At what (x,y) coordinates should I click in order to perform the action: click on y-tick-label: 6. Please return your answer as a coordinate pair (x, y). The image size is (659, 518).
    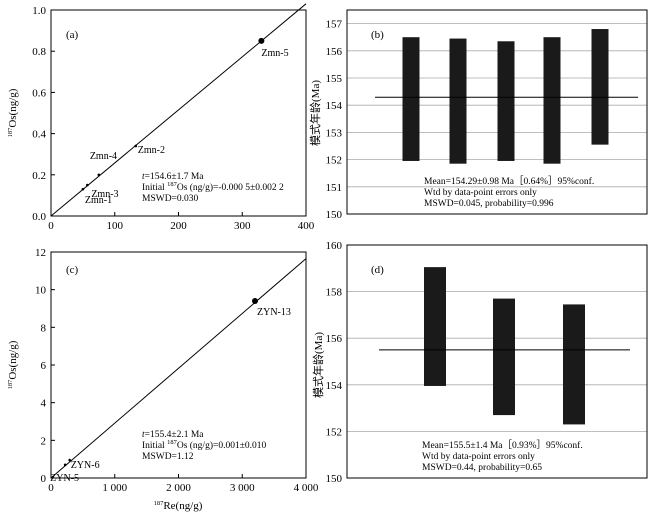
    Looking at the image, I should click on (44, 366).